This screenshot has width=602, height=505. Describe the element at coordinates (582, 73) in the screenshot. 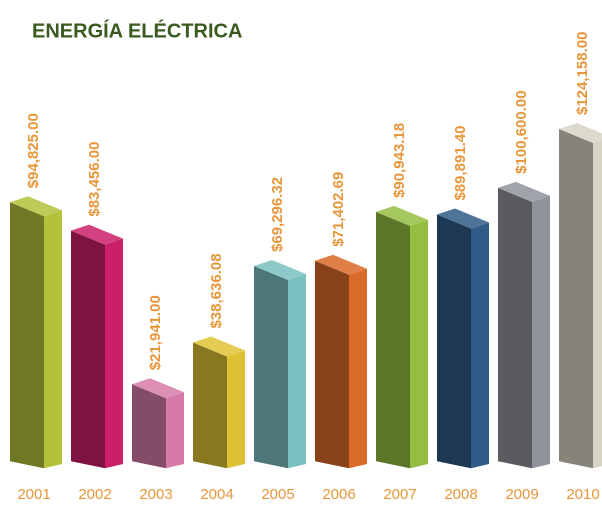

I see `value-label: $124,158.00` at that location.